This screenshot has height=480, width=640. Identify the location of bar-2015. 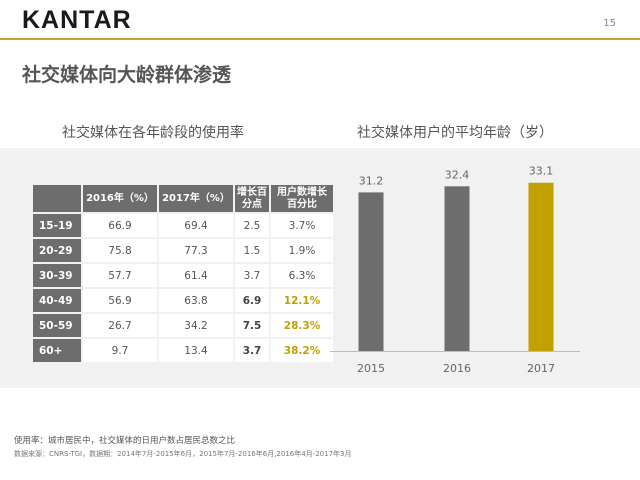
(371, 271).